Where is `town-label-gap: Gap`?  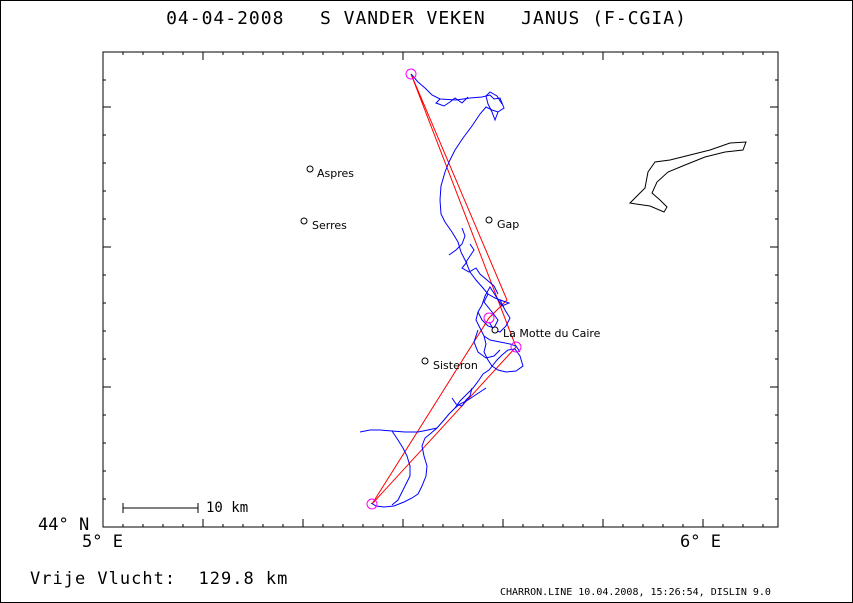
town-label-gap: Gap is located at coordinates (508, 224).